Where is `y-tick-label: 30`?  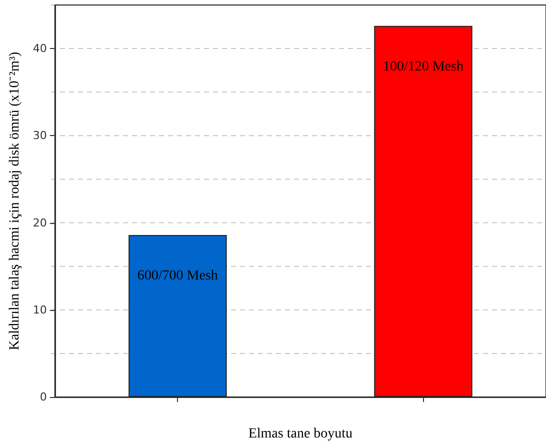 y-tick-label: 30 is located at coordinates (39, 135).